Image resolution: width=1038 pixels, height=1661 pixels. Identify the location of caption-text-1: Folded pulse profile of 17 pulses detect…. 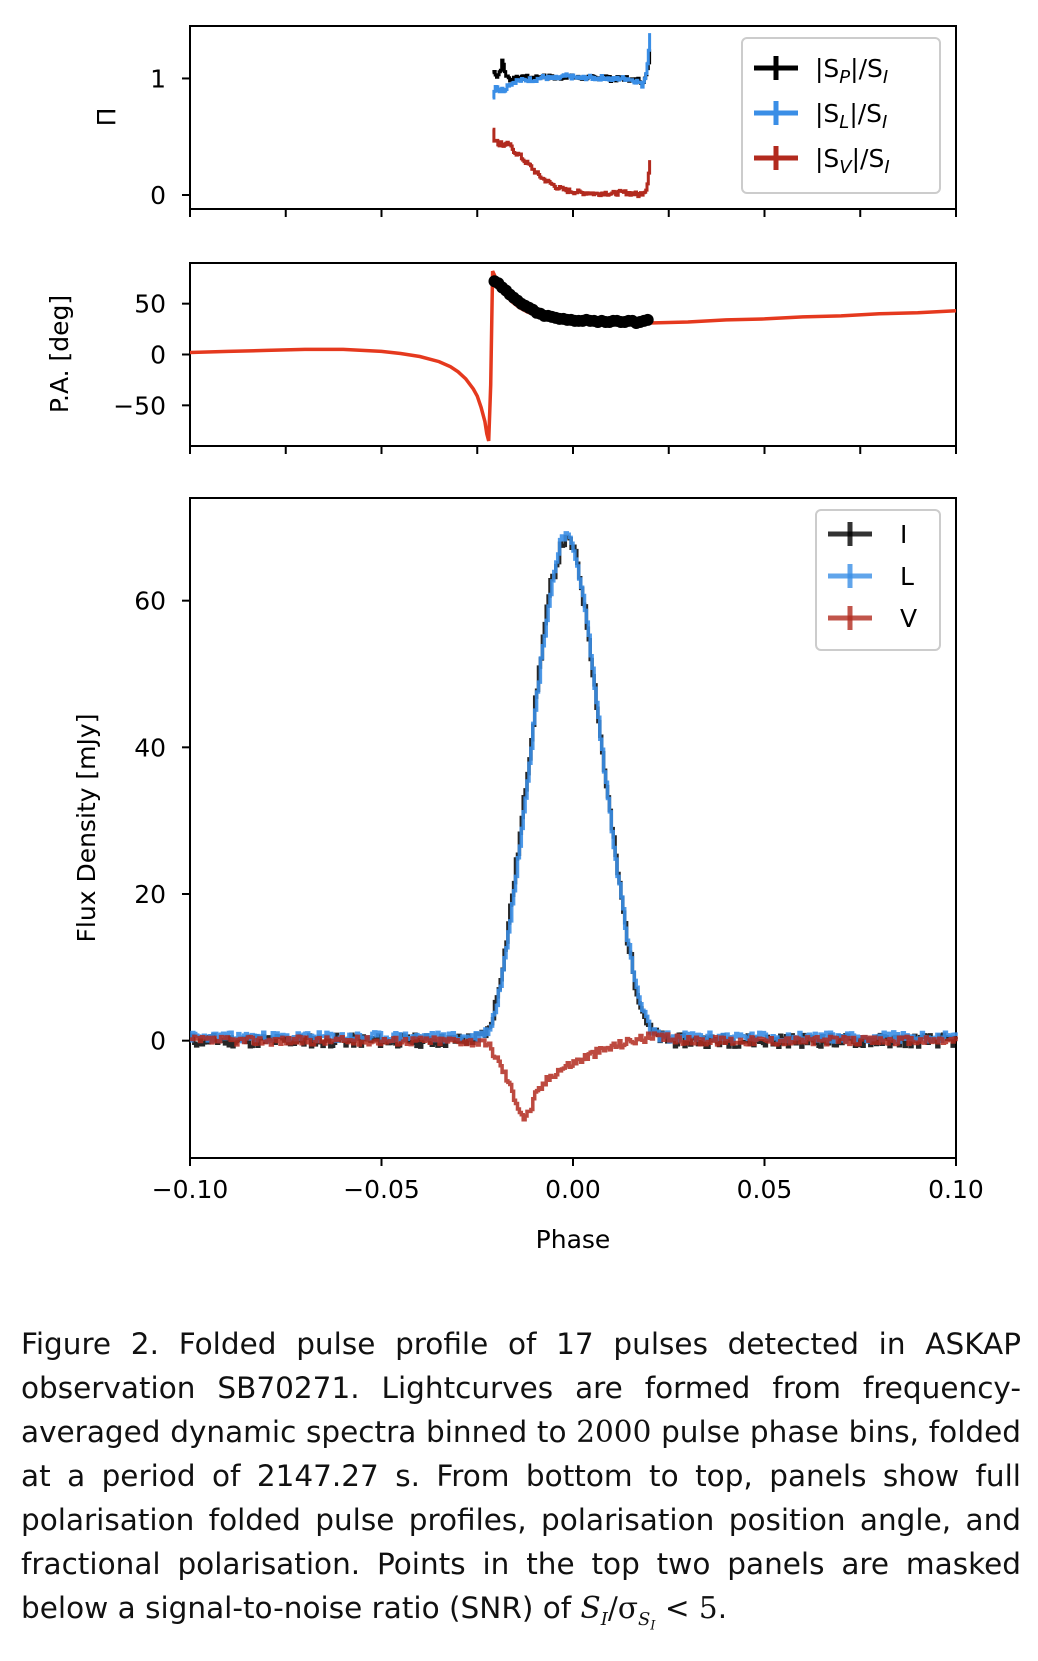
(521, 1388).